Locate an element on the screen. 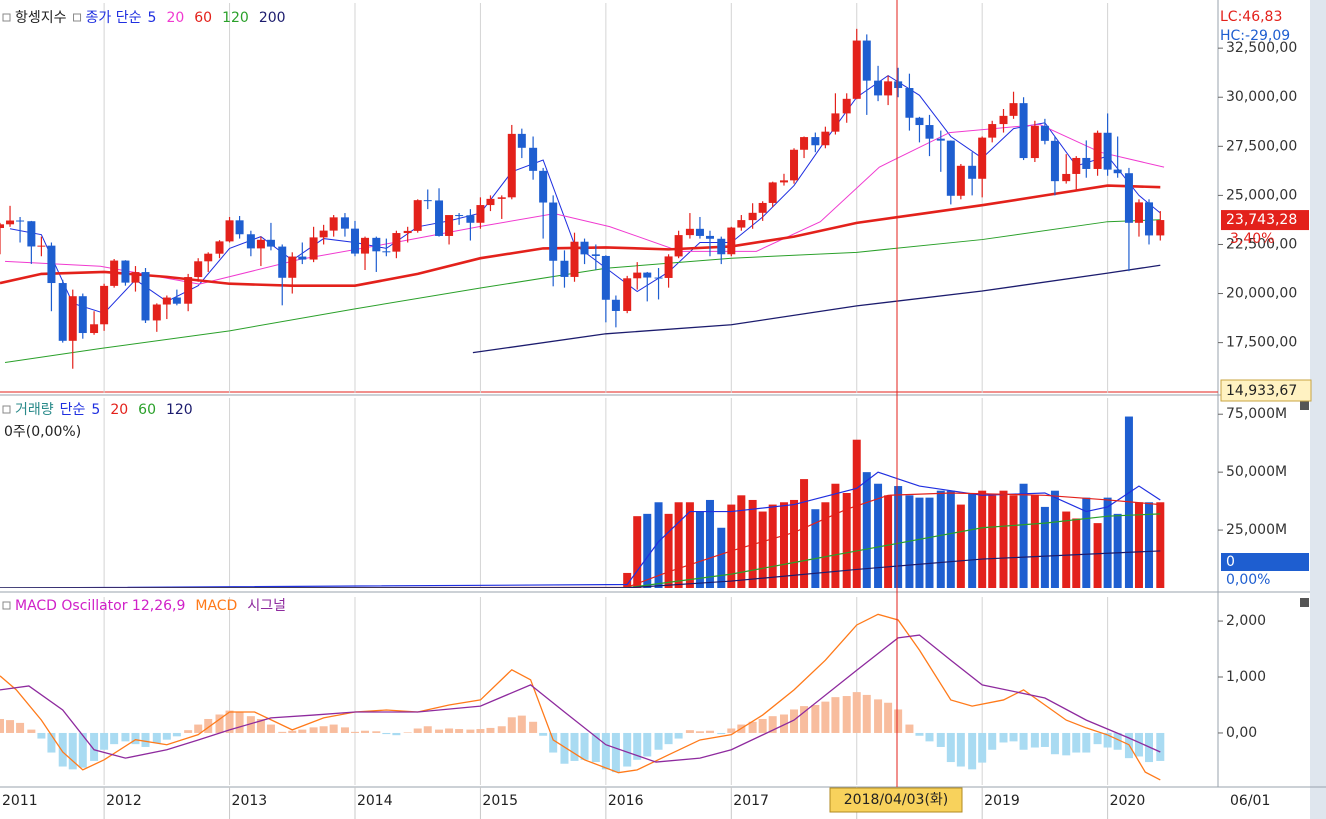  legend-label: 5 is located at coordinates (95, 410).